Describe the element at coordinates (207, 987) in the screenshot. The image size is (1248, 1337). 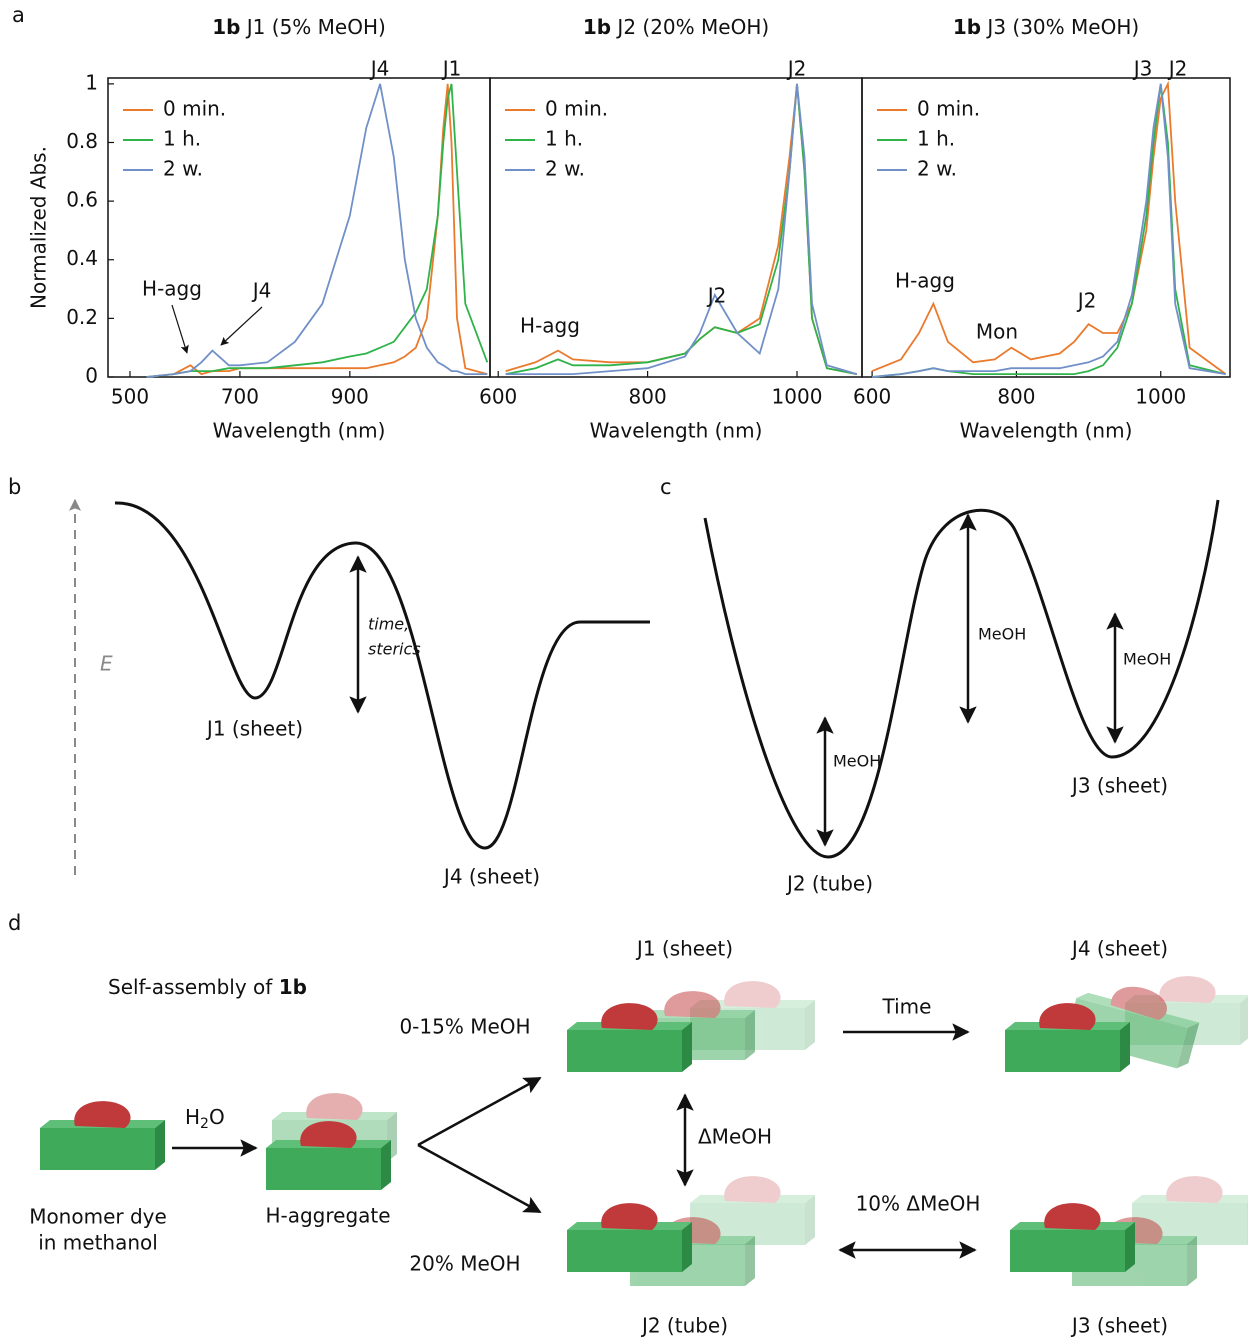
I see `scheme-title: Self-assembly of 1b` at that location.